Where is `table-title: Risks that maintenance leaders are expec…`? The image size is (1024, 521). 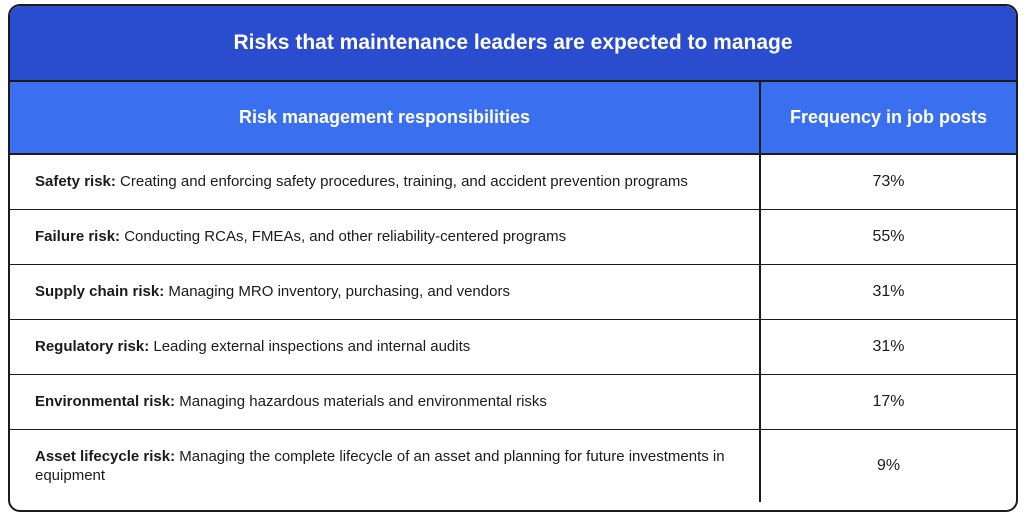
table-title: Risks that maintenance leaders are expec… is located at coordinates (513, 44).